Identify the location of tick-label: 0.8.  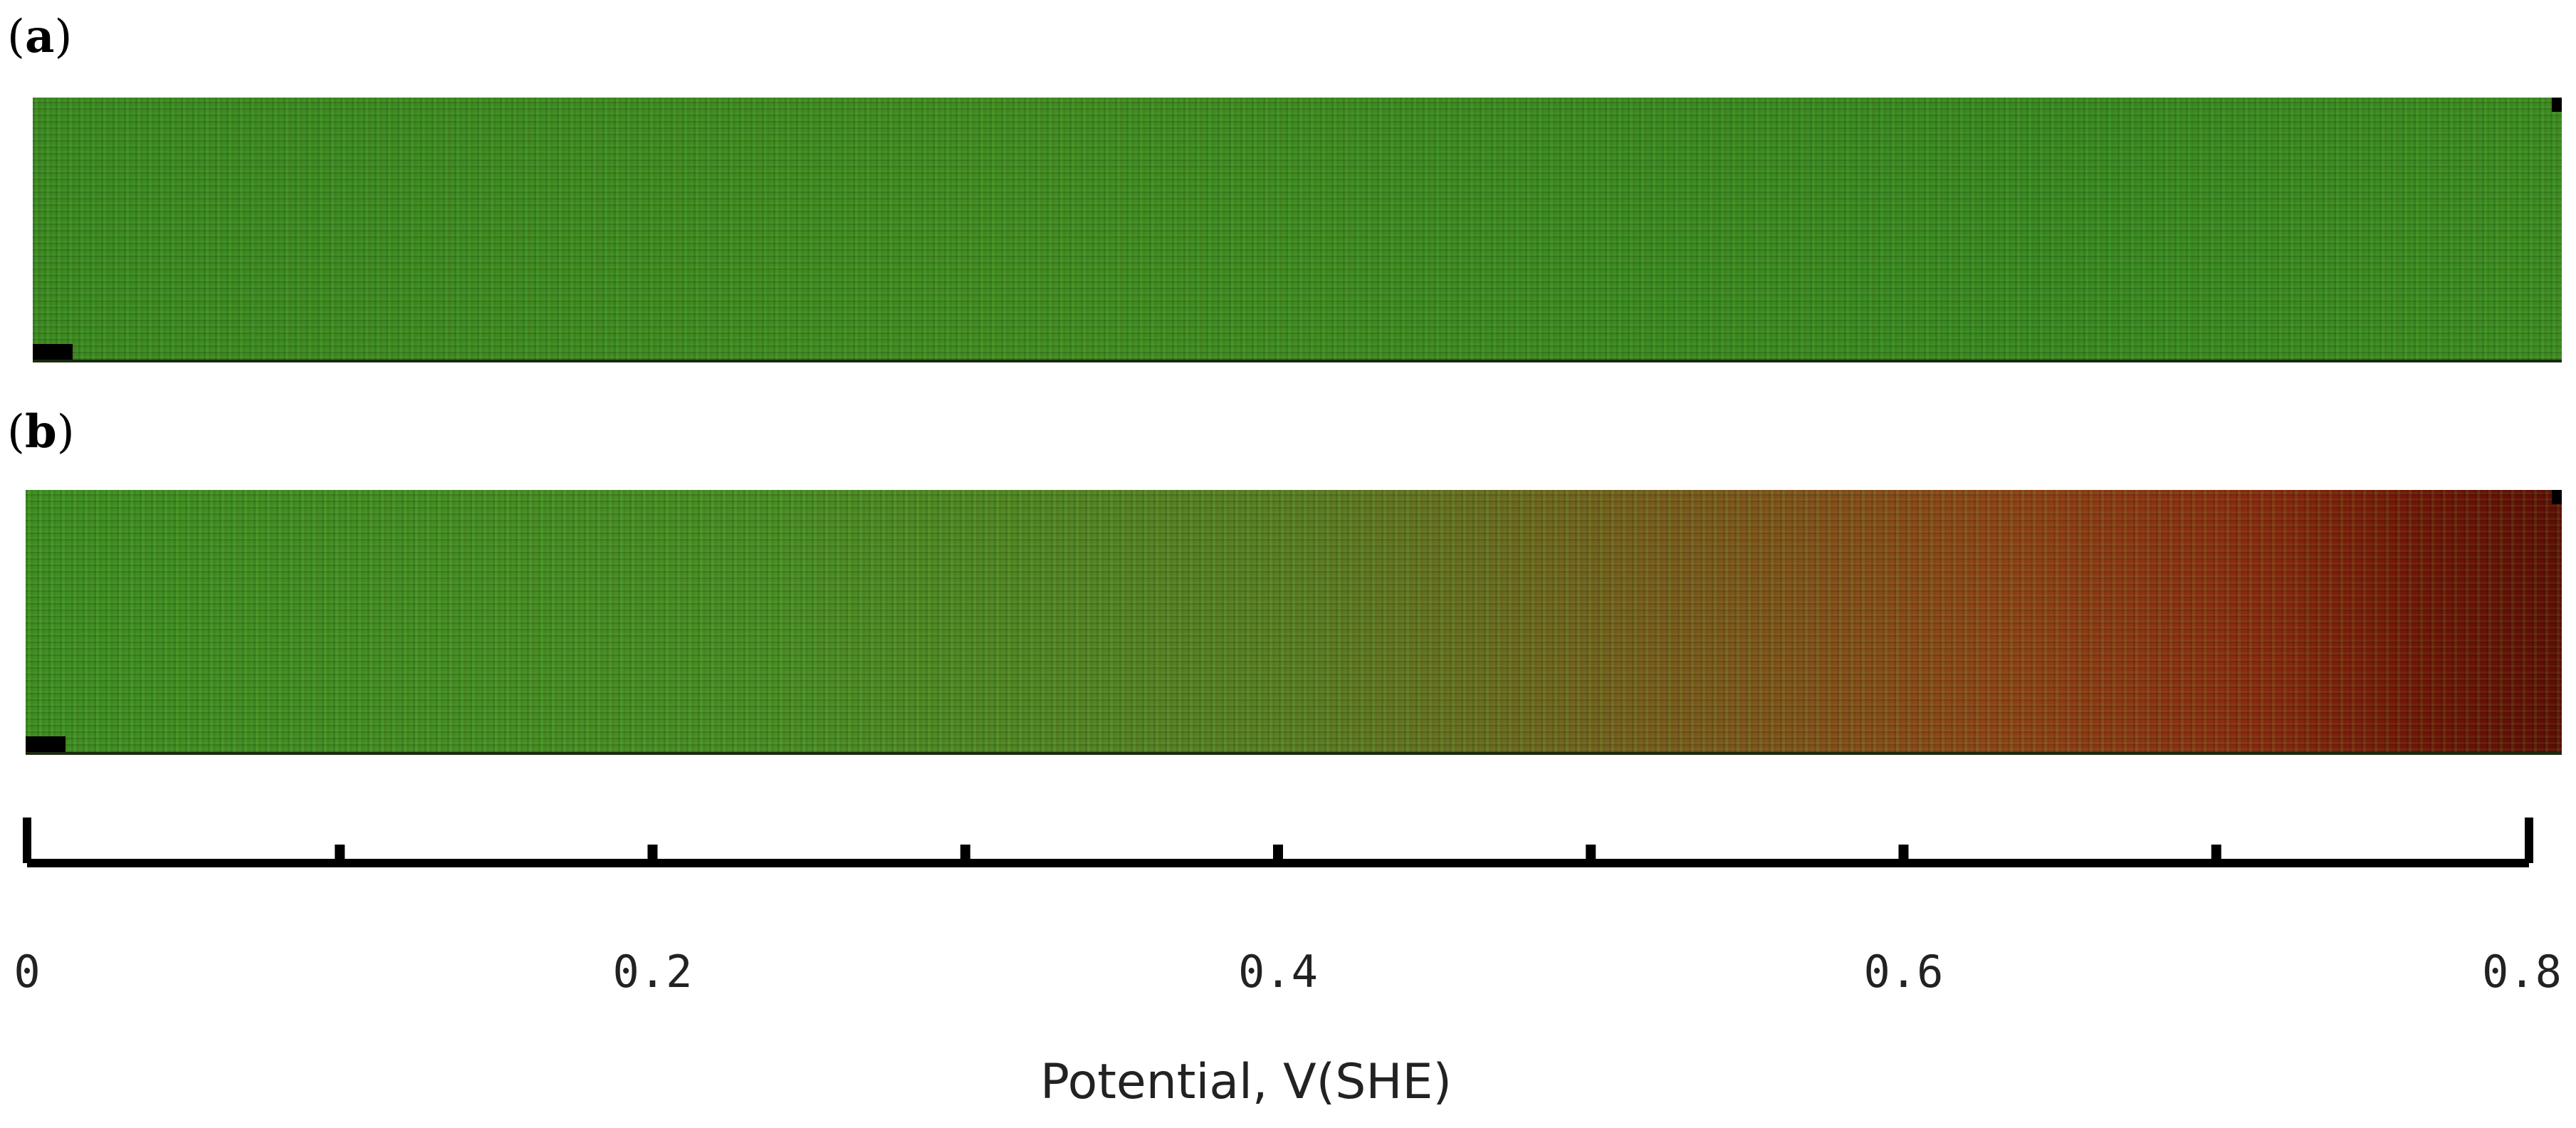
(2522, 972).